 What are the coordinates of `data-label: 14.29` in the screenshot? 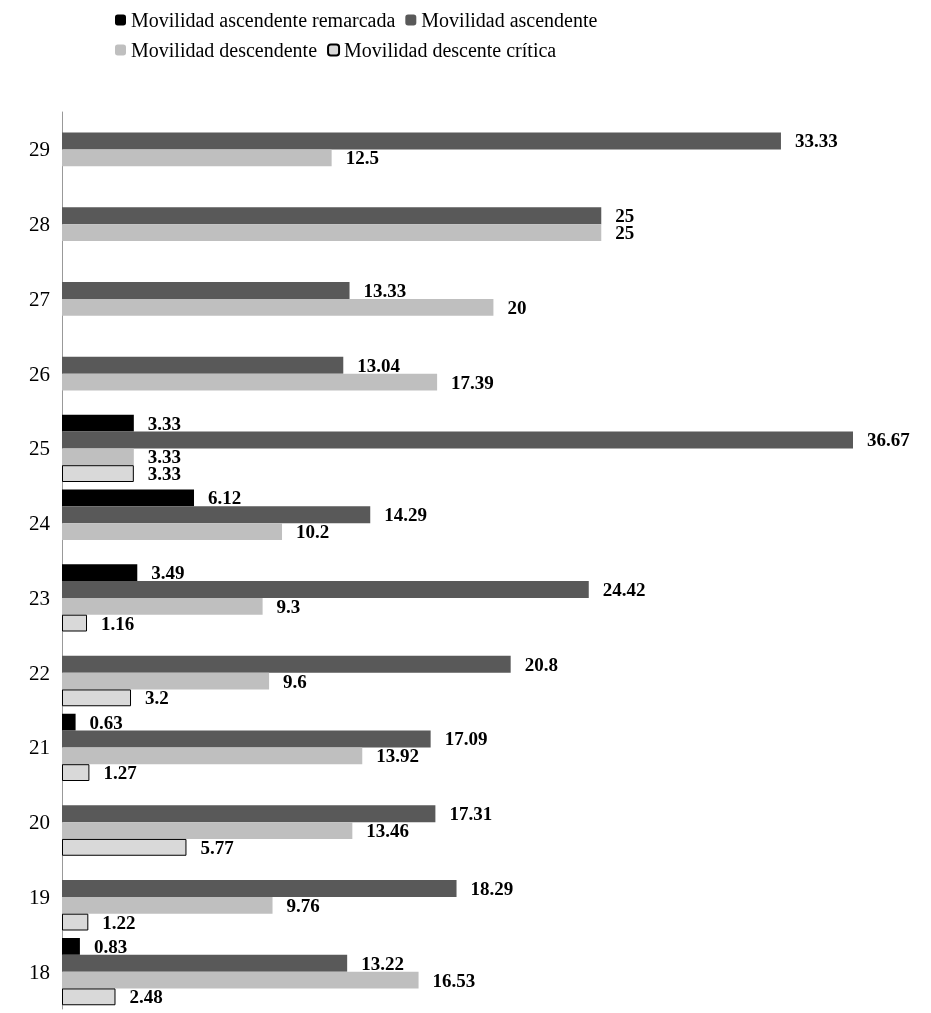 It's located at (405, 515).